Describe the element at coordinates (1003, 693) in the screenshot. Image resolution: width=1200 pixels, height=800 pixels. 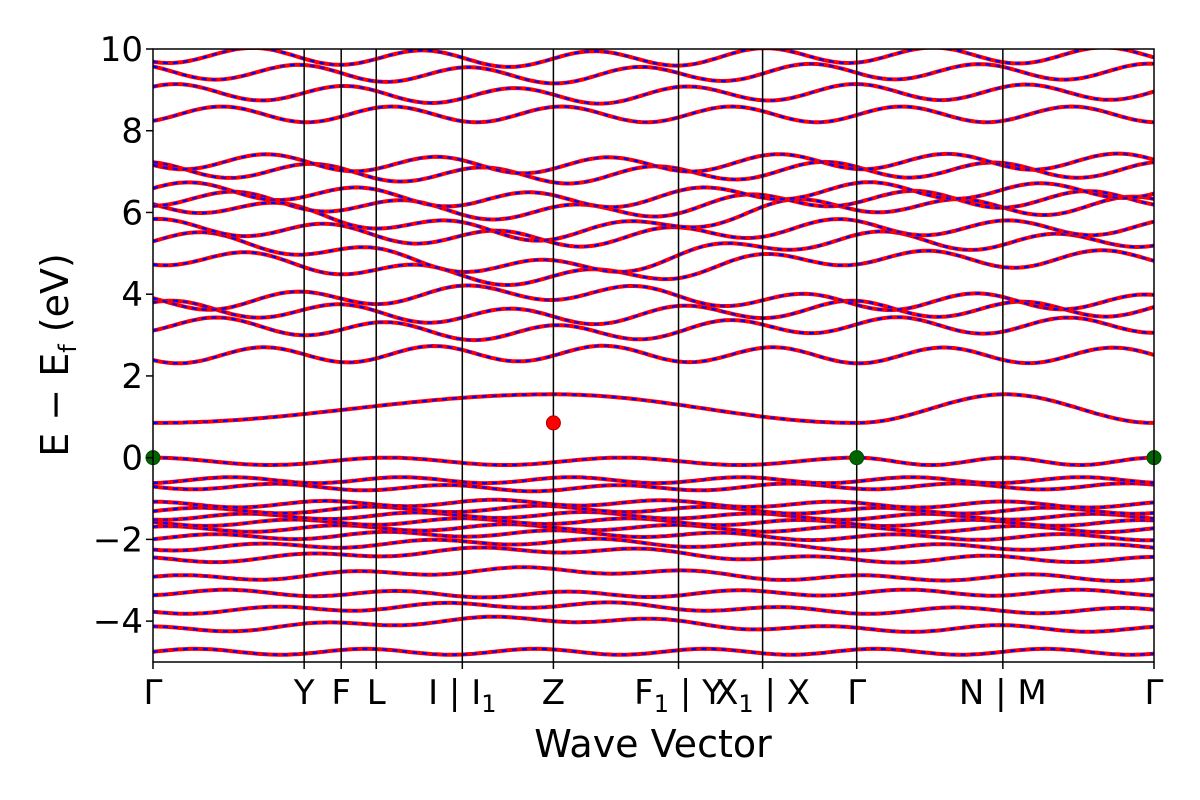
I see `x-tick-label: N | M` at that location.